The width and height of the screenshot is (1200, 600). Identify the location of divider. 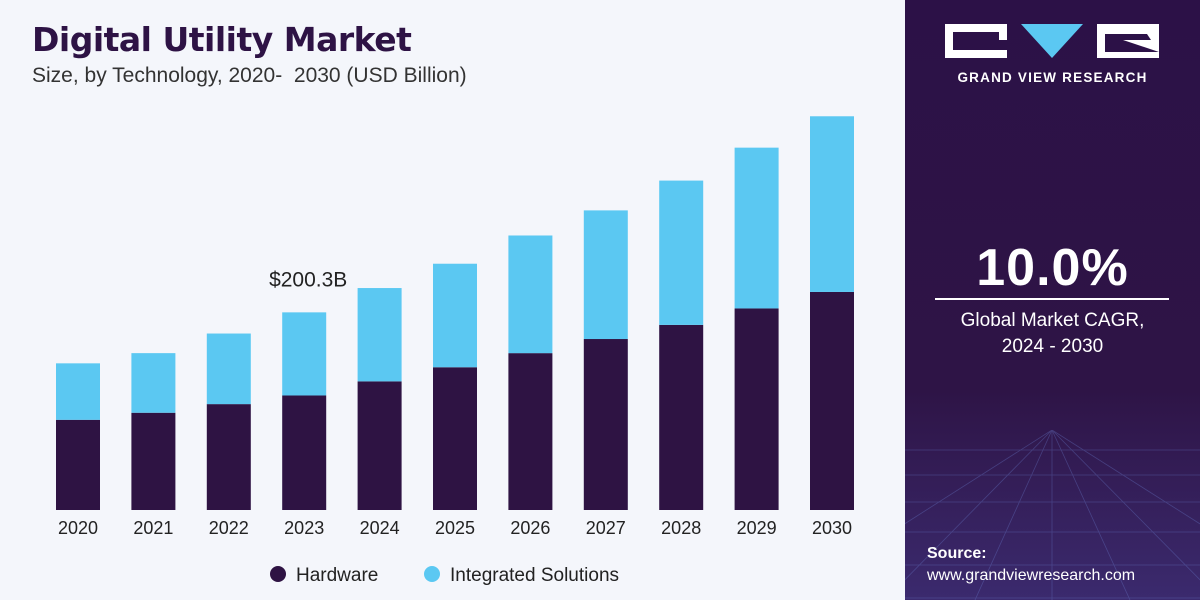
(1052, 299).